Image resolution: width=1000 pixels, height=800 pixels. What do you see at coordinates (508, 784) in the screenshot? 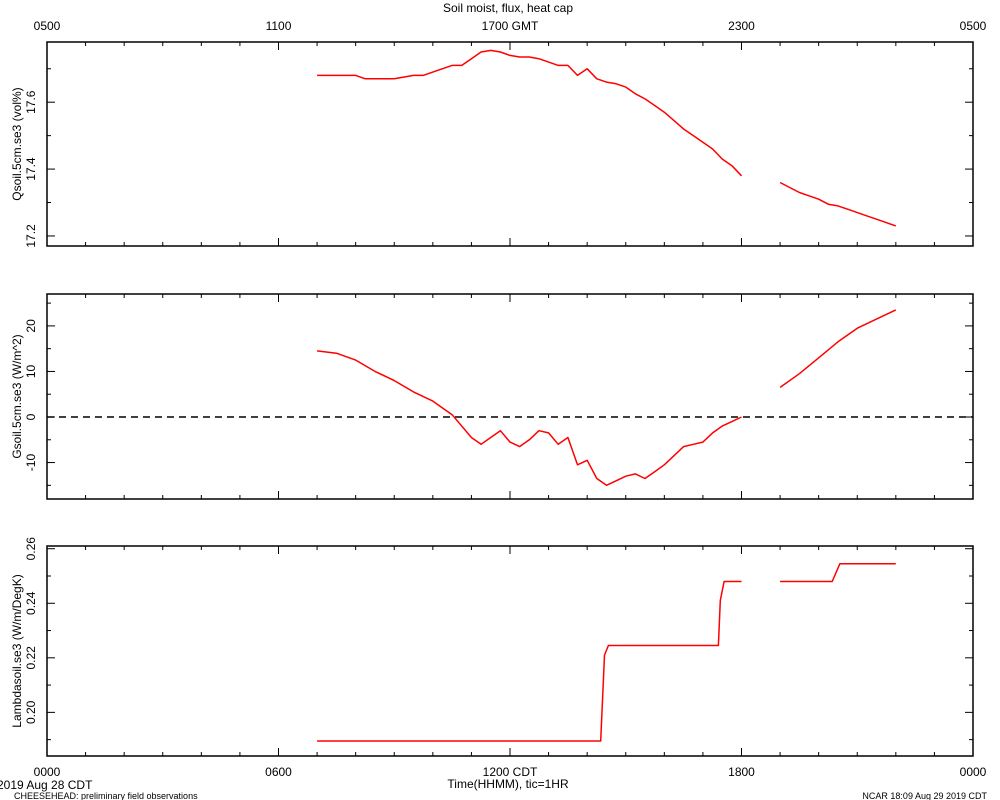
I see `x-axis-label: Time(HHMM), tic=1HR` at bounding box center [508, 784].